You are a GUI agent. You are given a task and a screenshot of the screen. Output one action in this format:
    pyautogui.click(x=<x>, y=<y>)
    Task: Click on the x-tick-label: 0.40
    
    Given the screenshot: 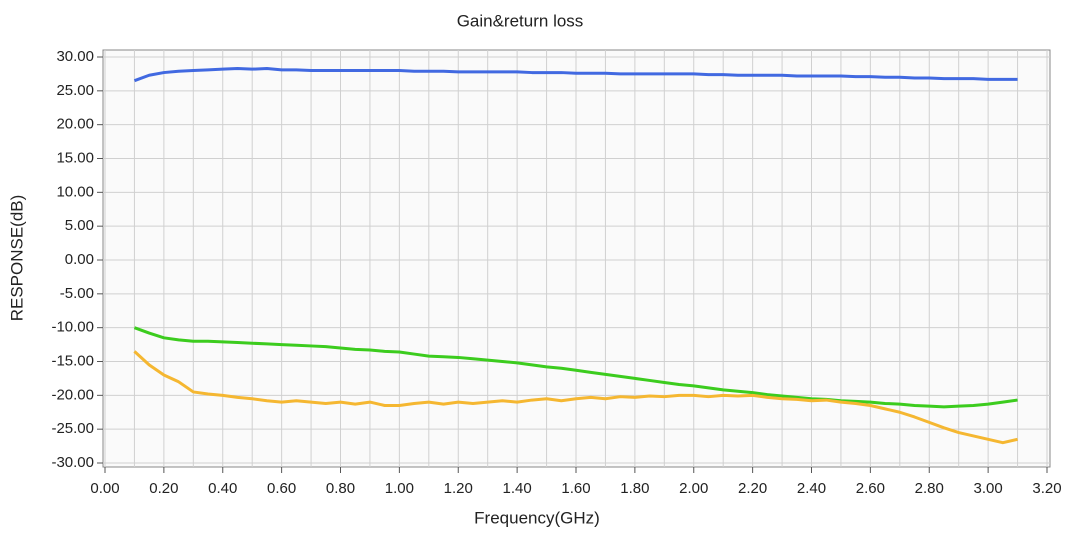 What is the action you would take?
    pyautogui.click(x=222, y=488)
    